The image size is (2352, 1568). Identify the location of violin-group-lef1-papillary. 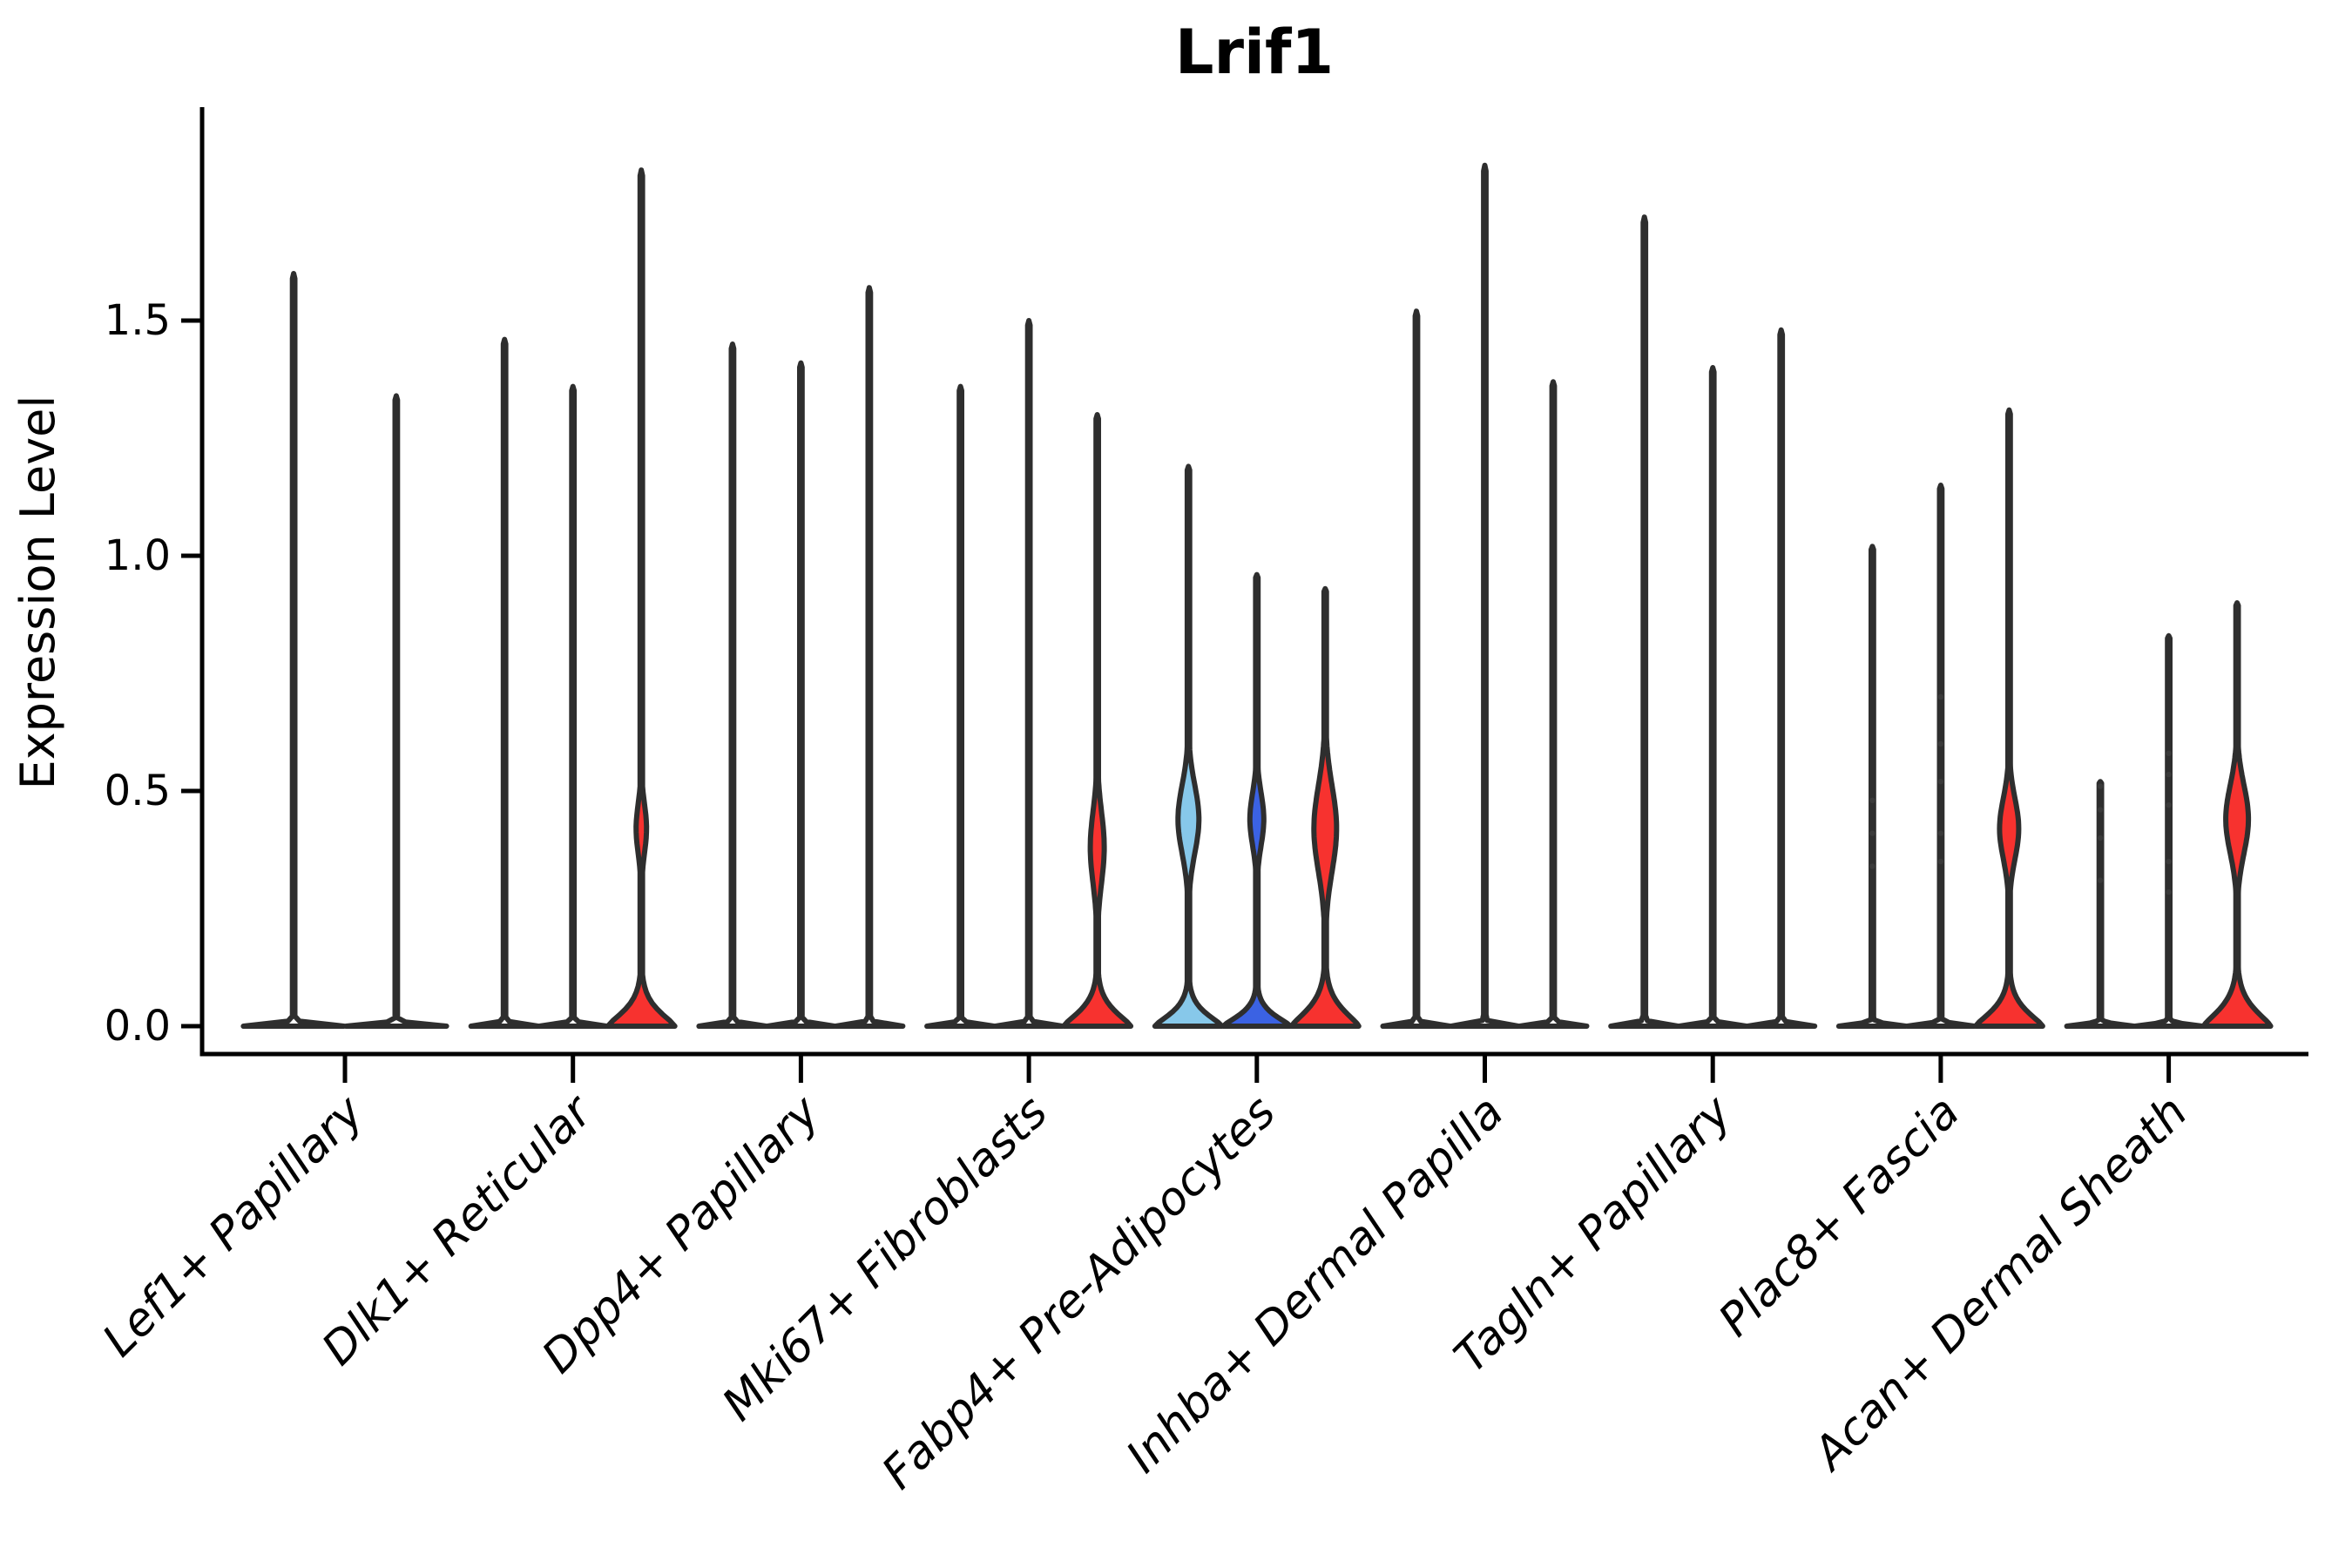
(344, 650).